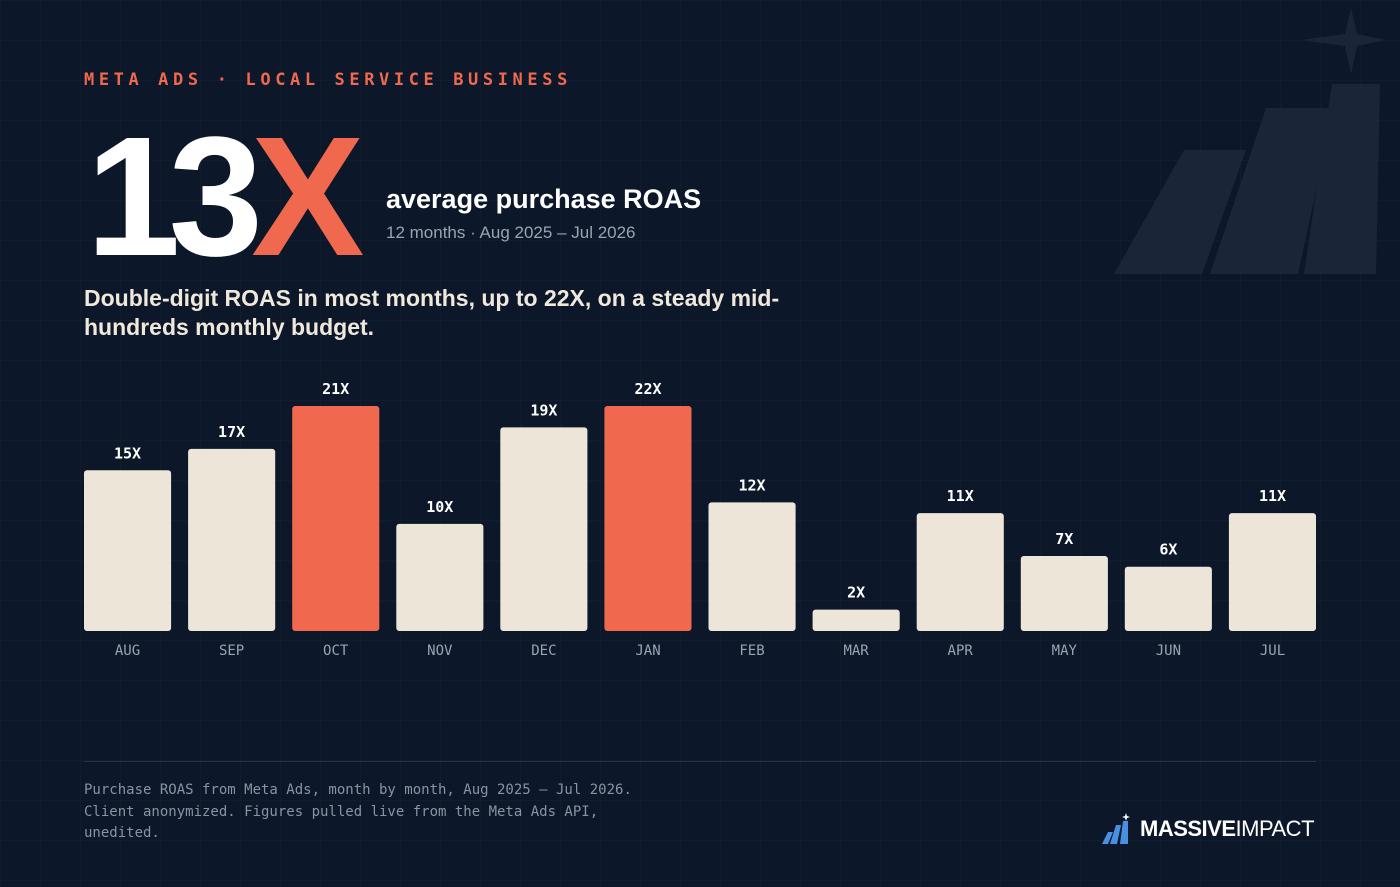 The width and height of the screenshot is (1400, 887). Describe the element at coordinates (231, 651) in the screenshot. I see `category-label: SEP` at that location.